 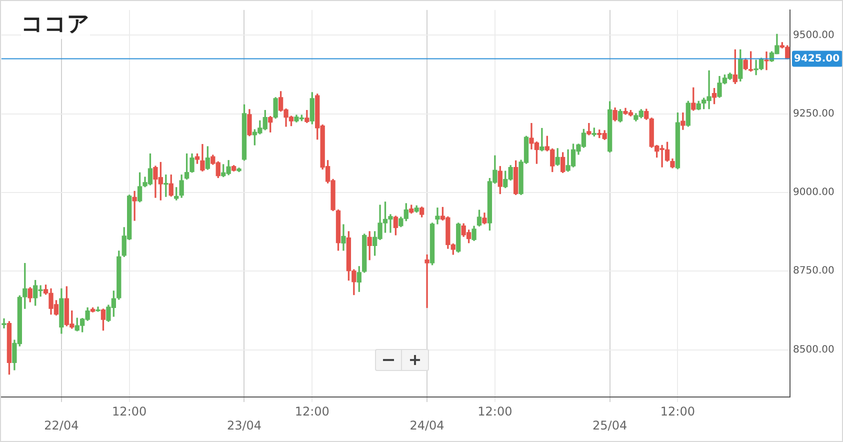 I want to click on y-tick-label: 9250.00, so click(x=813, y=114).